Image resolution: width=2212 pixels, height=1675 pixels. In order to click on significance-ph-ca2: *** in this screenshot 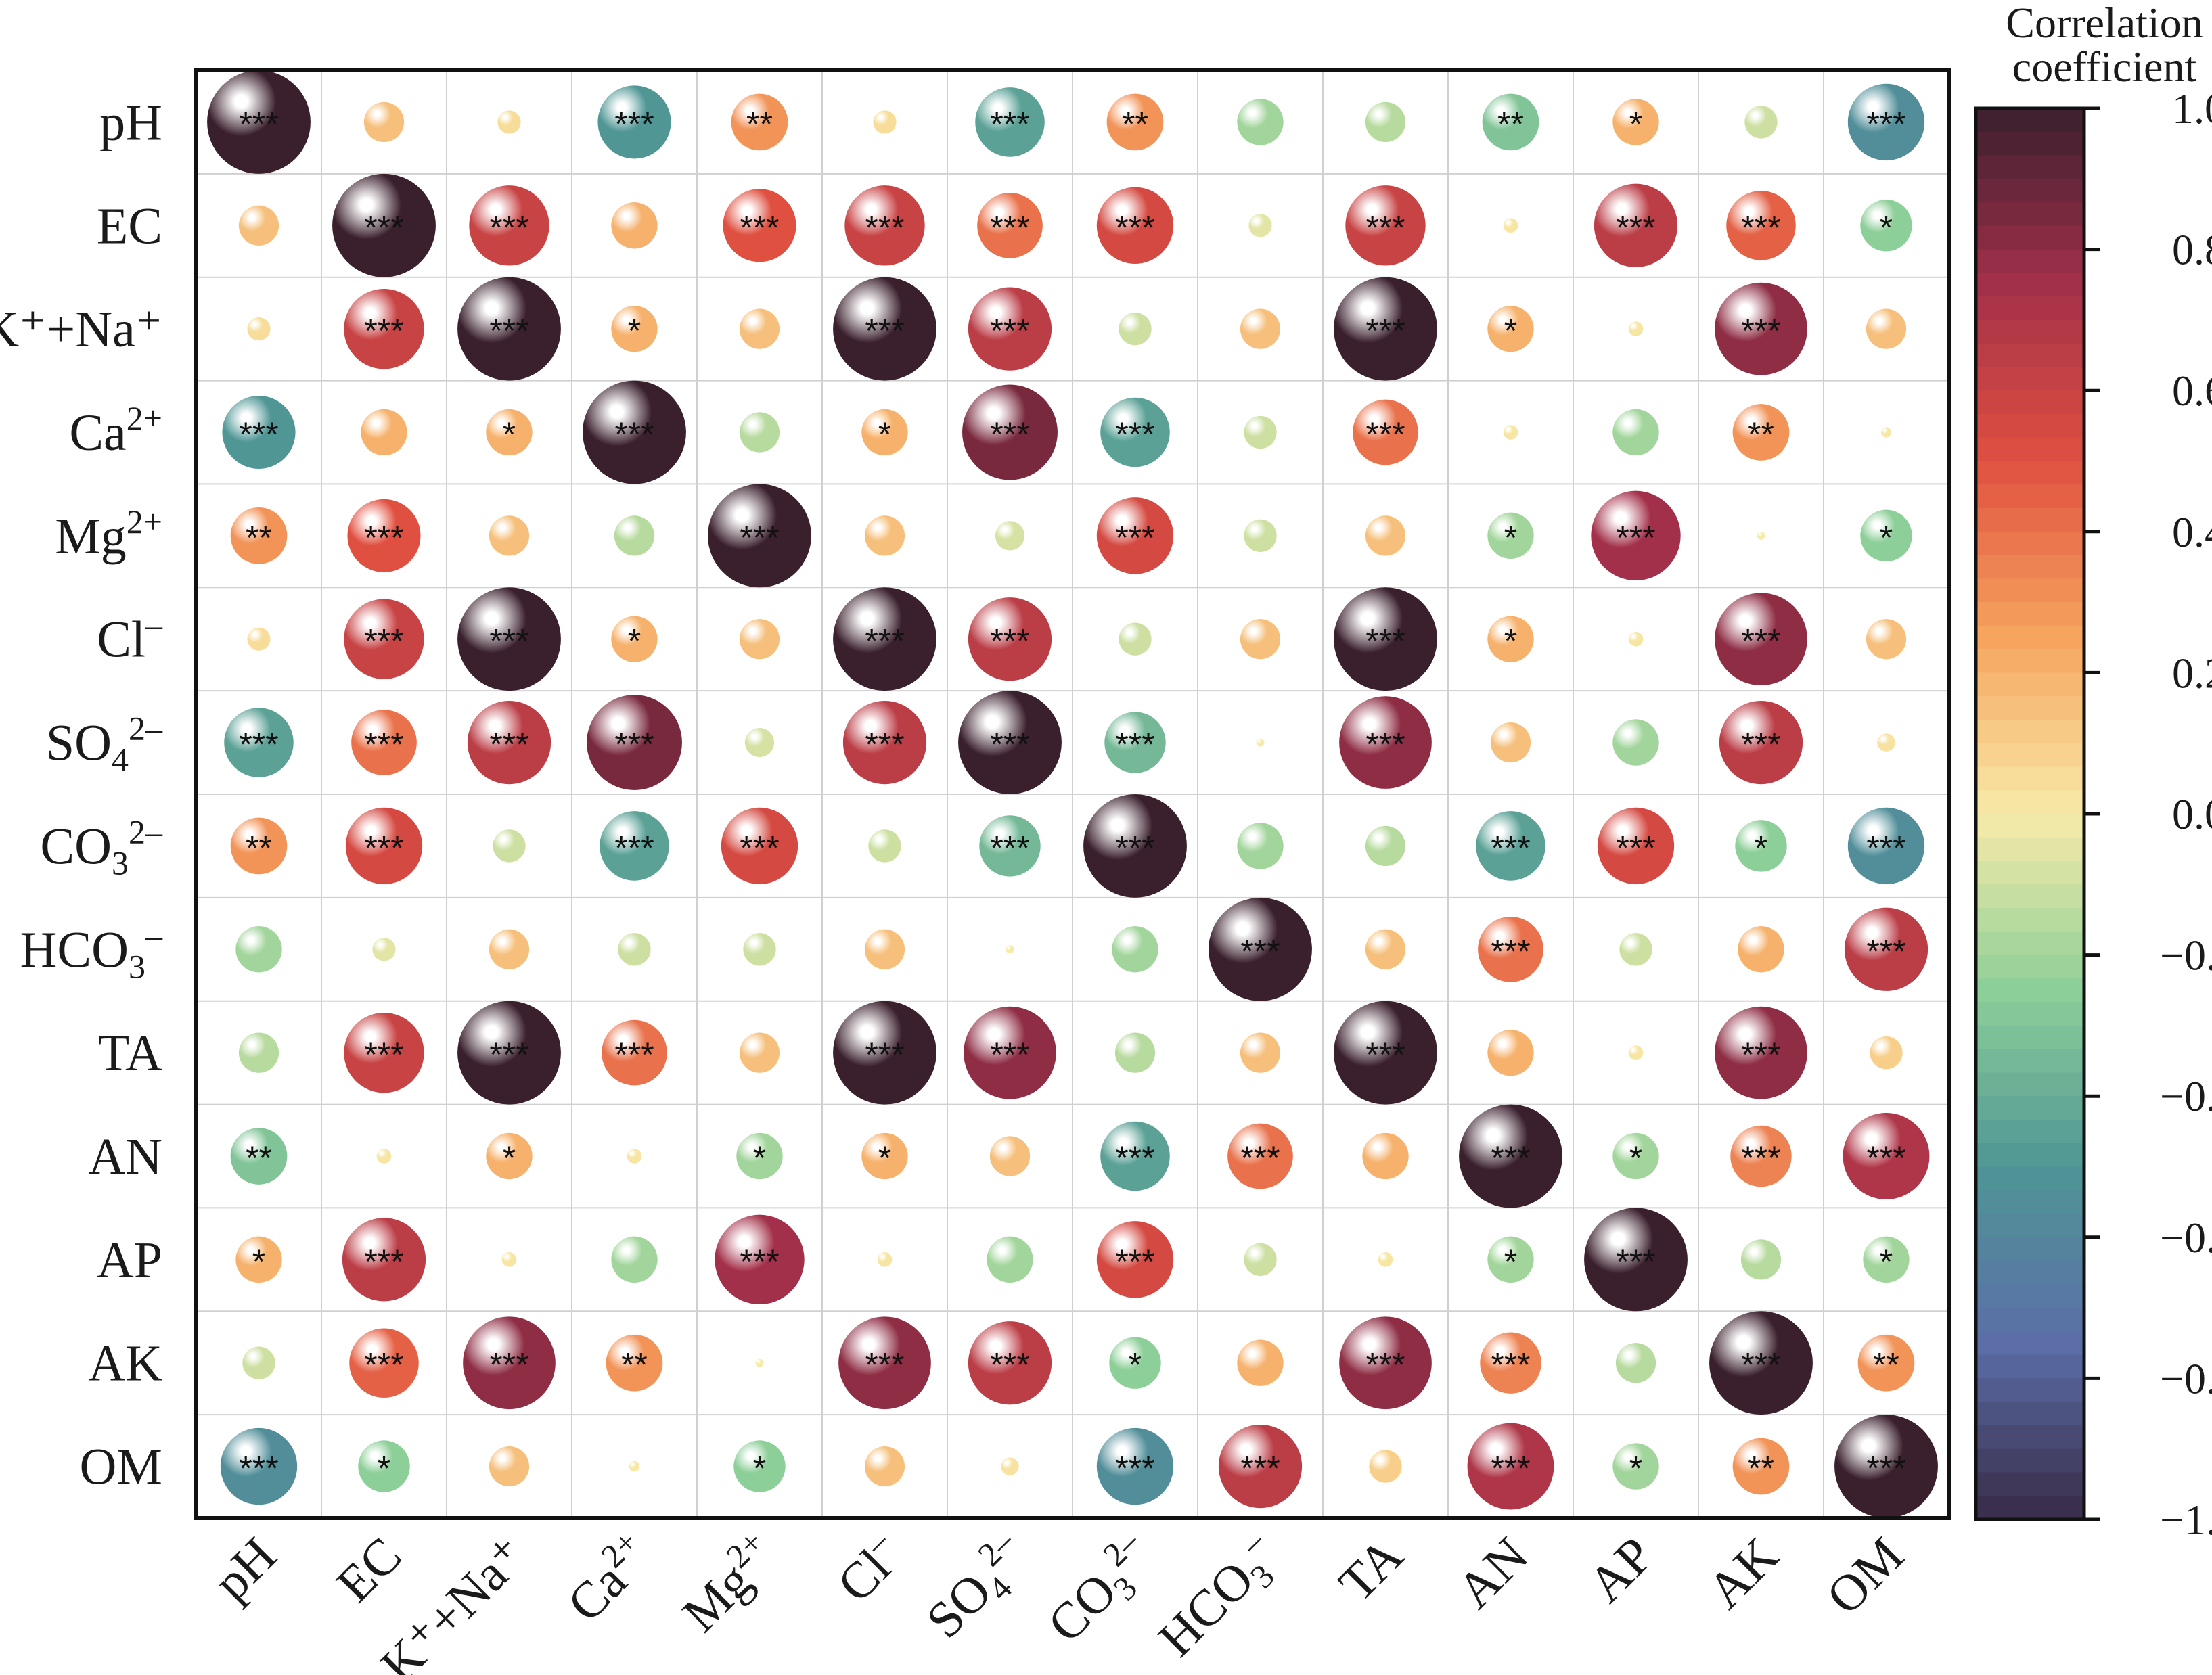, I will do `click(634, 124)`.